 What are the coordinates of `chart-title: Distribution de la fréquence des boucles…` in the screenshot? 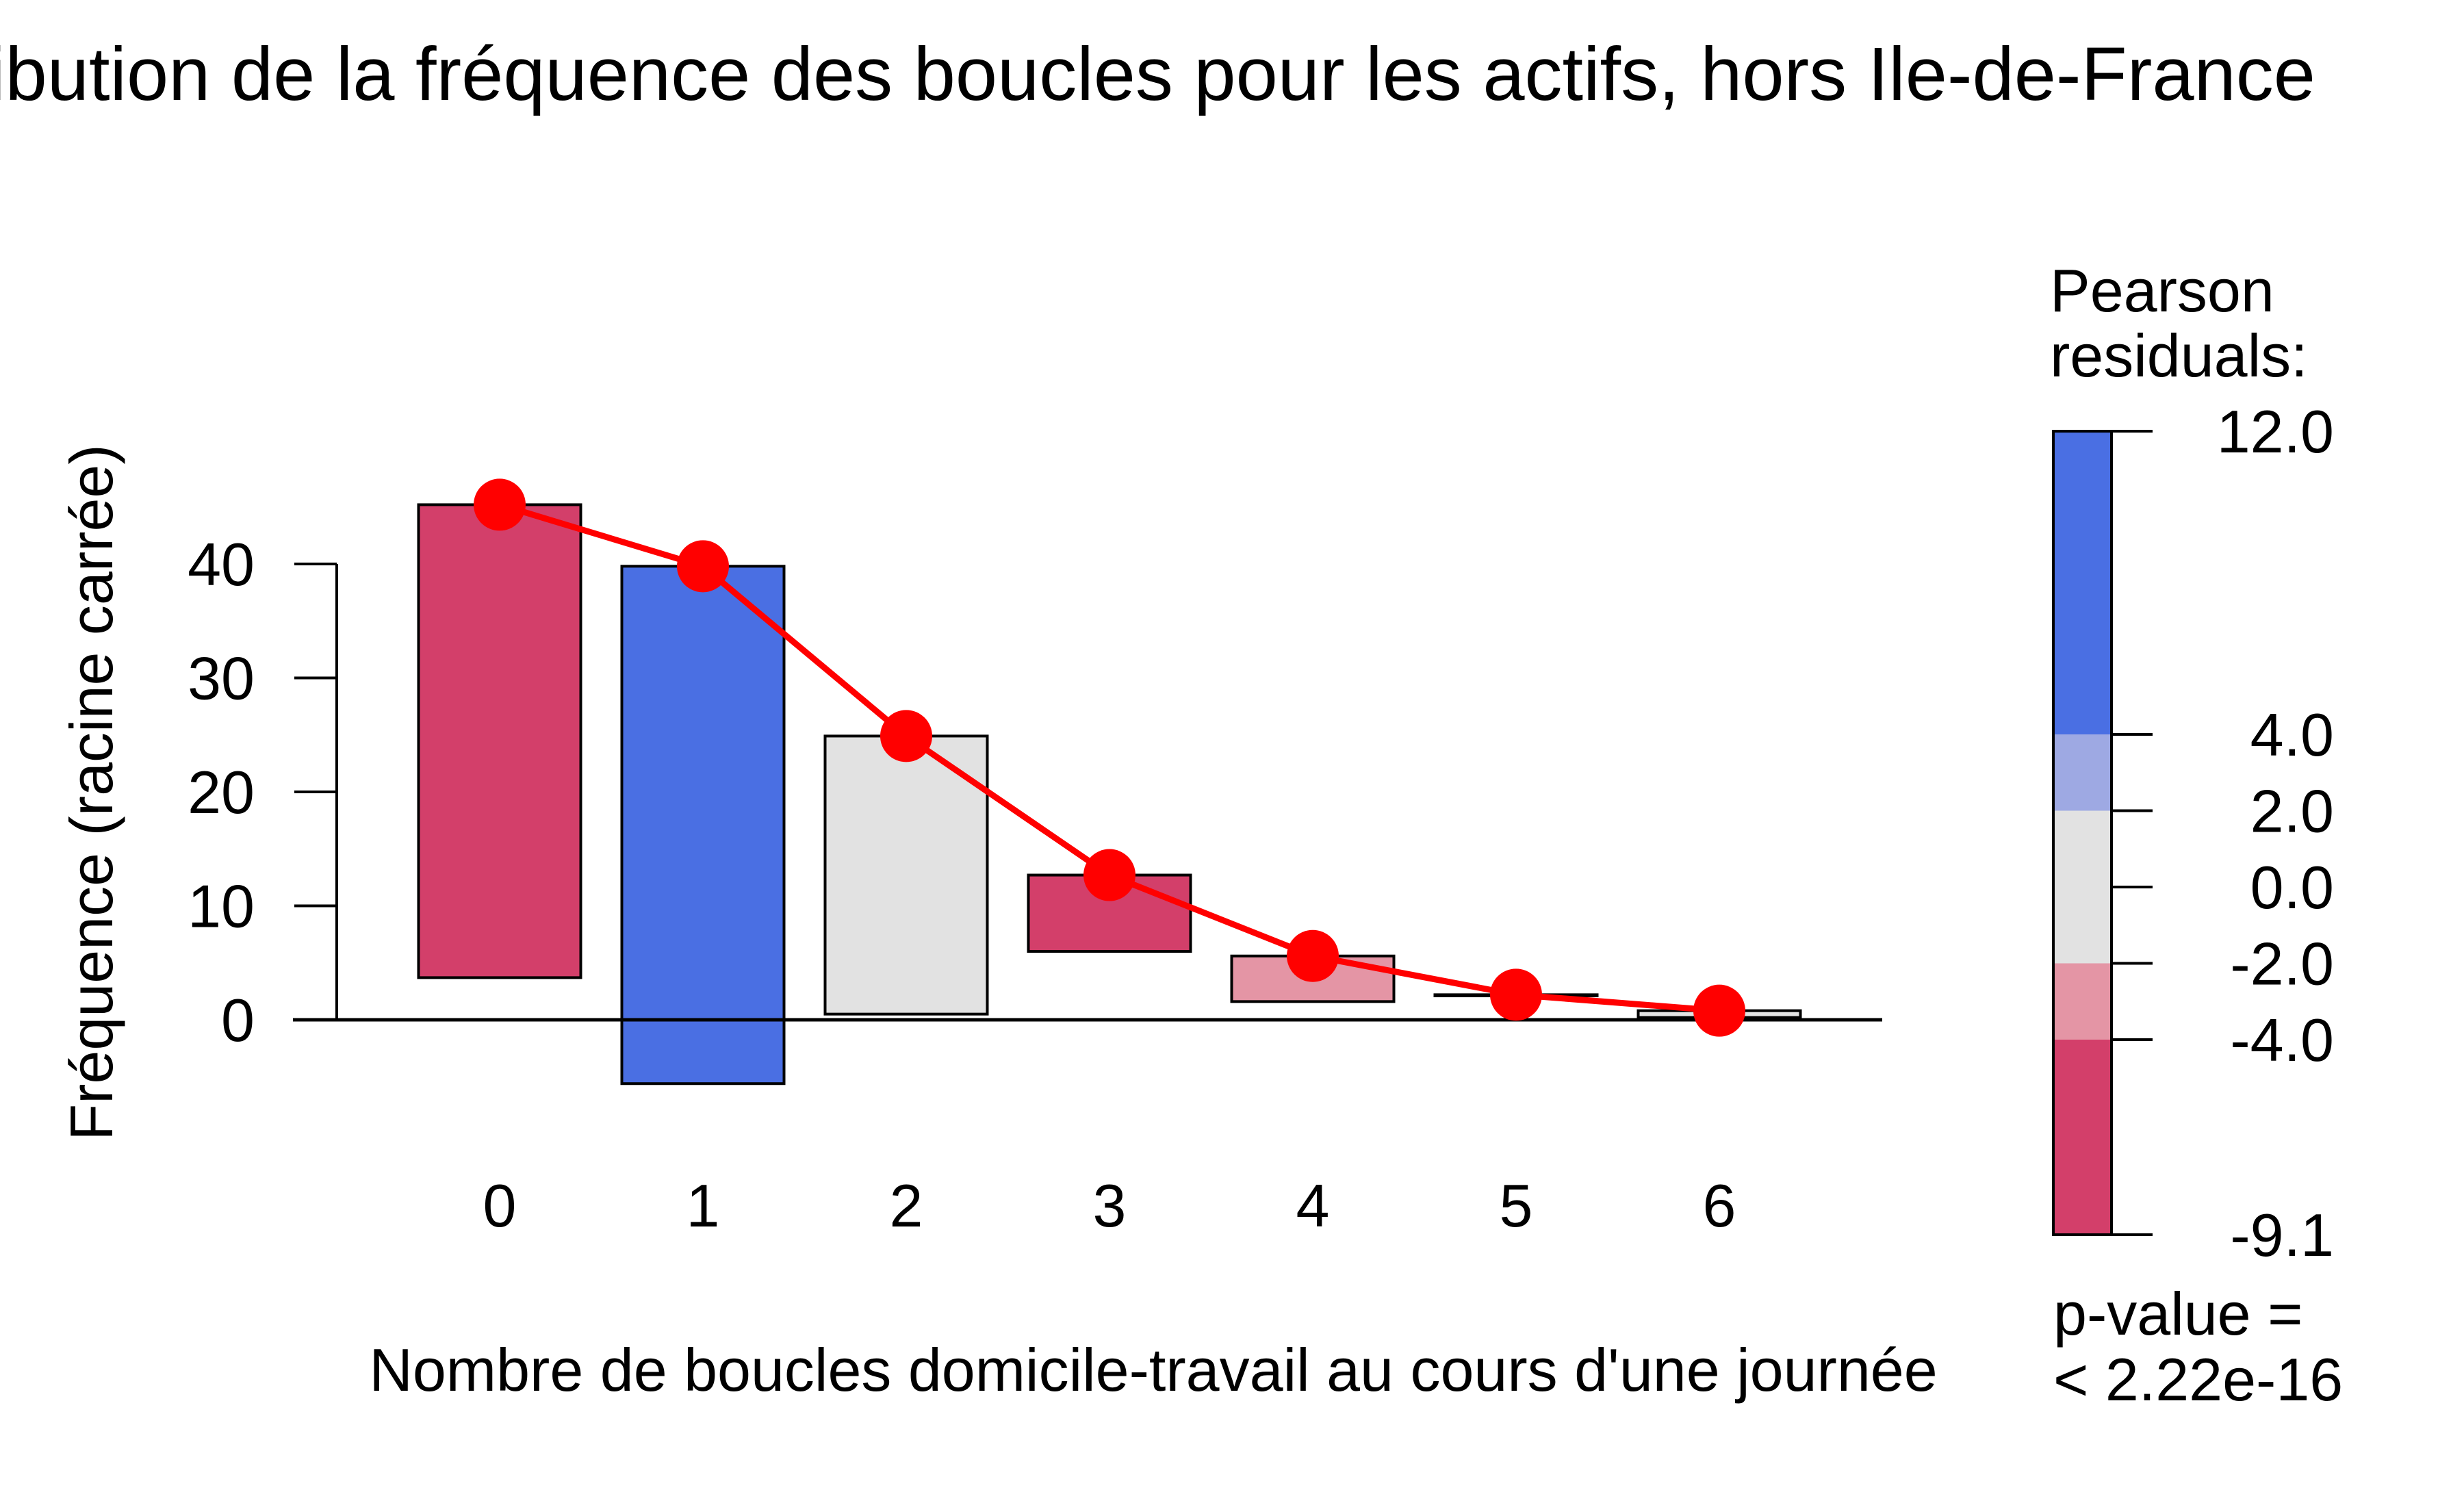 It's located at (1157, 74).